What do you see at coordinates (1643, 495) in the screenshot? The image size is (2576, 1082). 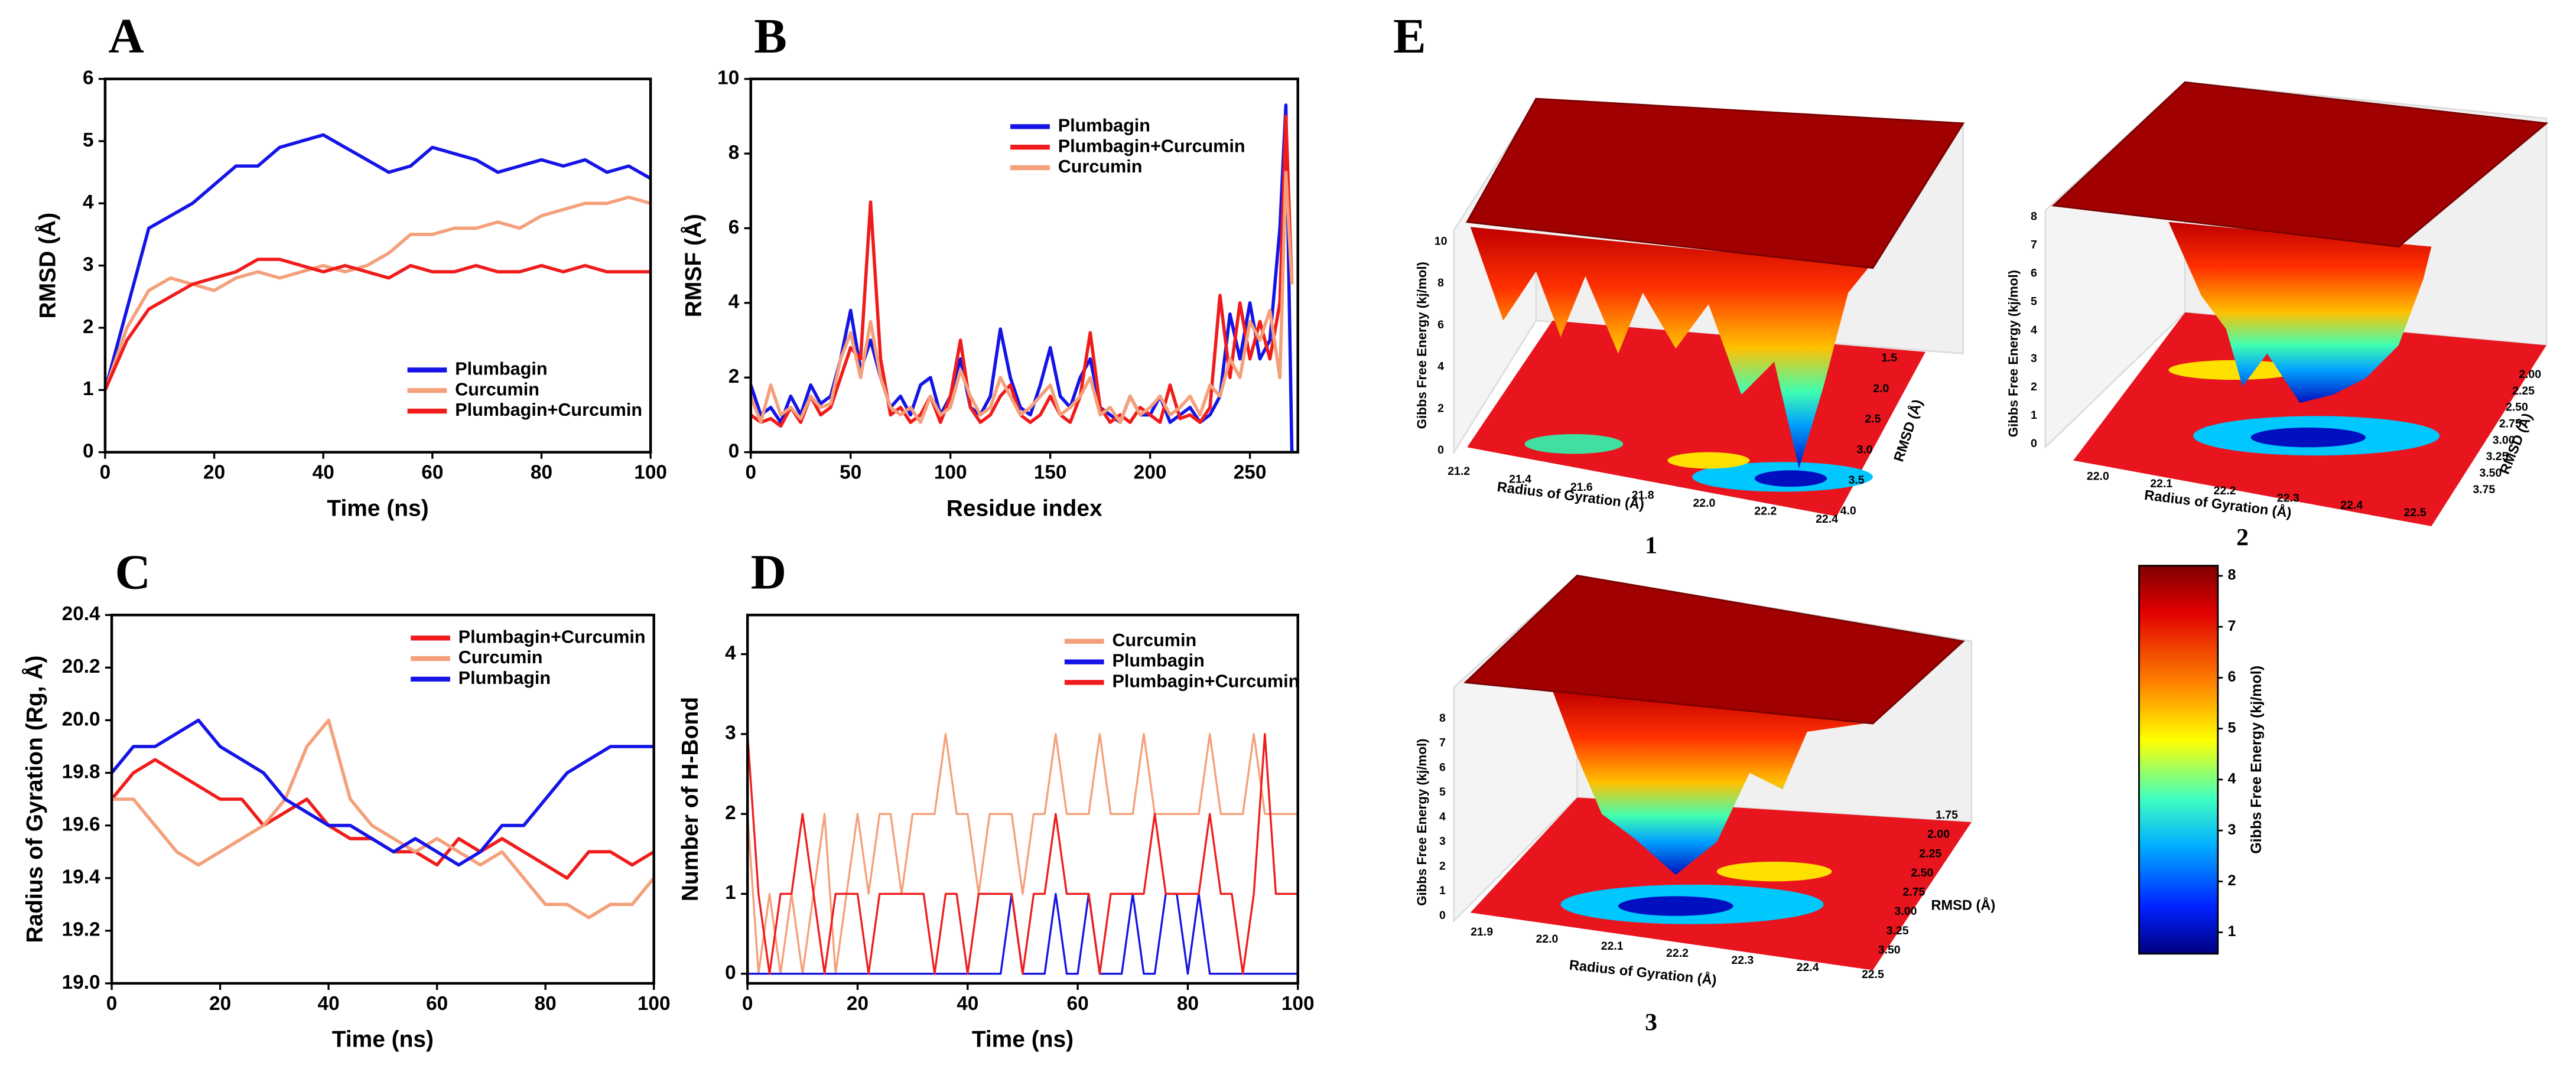 I see `x-tick-label: 21.8` at bounding box center [1643, 495].